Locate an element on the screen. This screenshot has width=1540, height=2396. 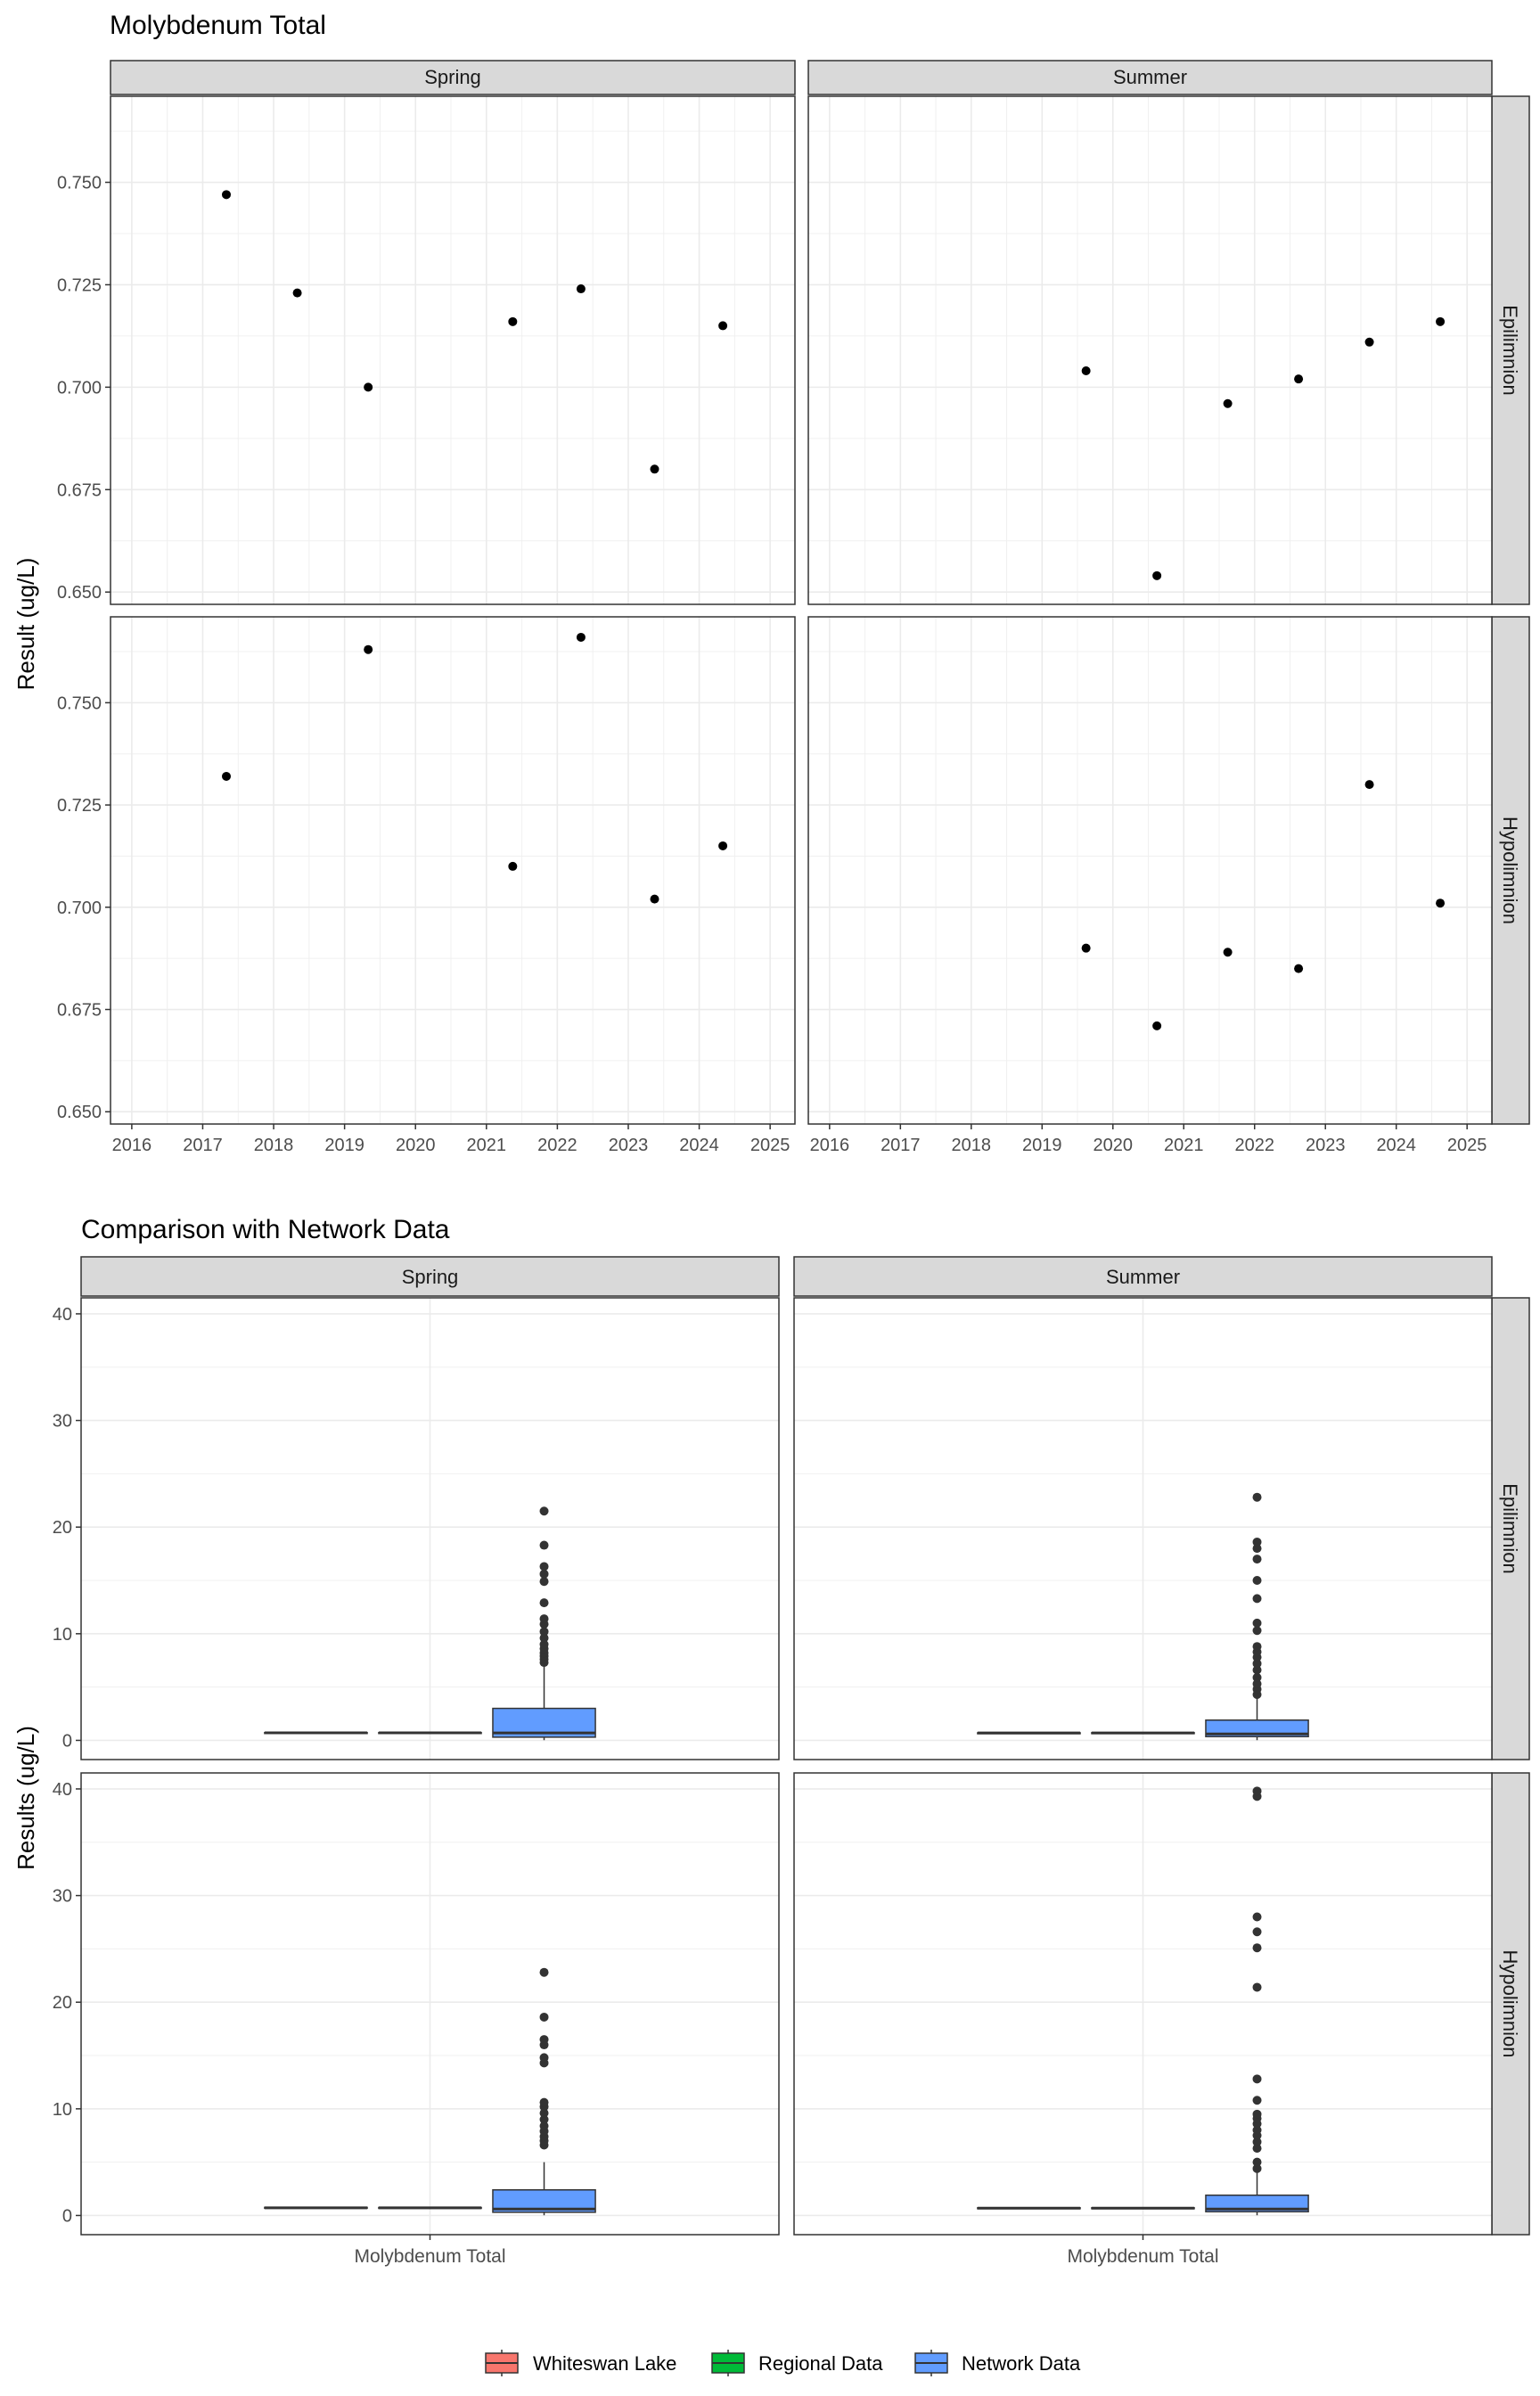
y-axis-label: Results (ug/L) is located at coordinates (25, 1798).